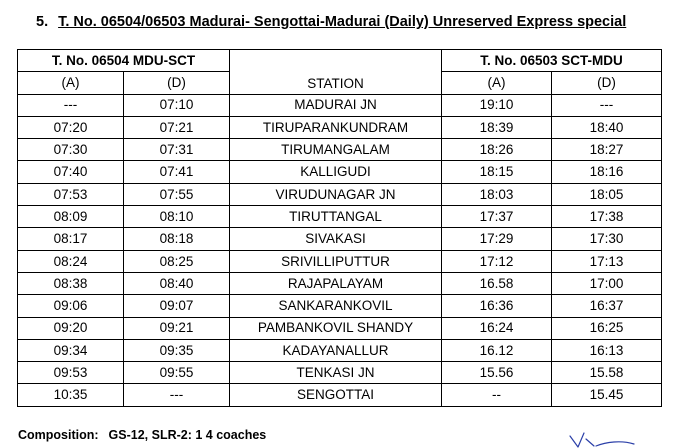  I want to click on right-arrival-cell: 17:12, so click(496, 261).